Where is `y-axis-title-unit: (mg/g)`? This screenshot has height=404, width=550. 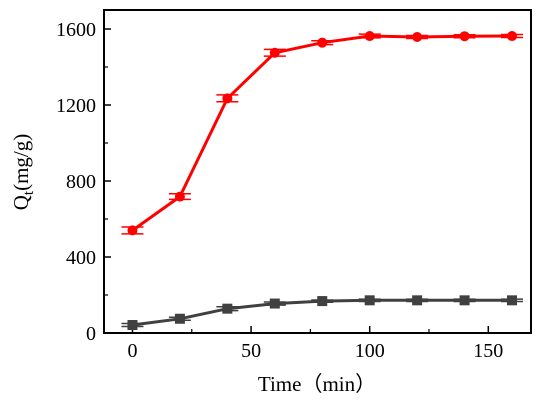 y-axis-title-unit: (mg/g) is located at coordinates (21, 162).